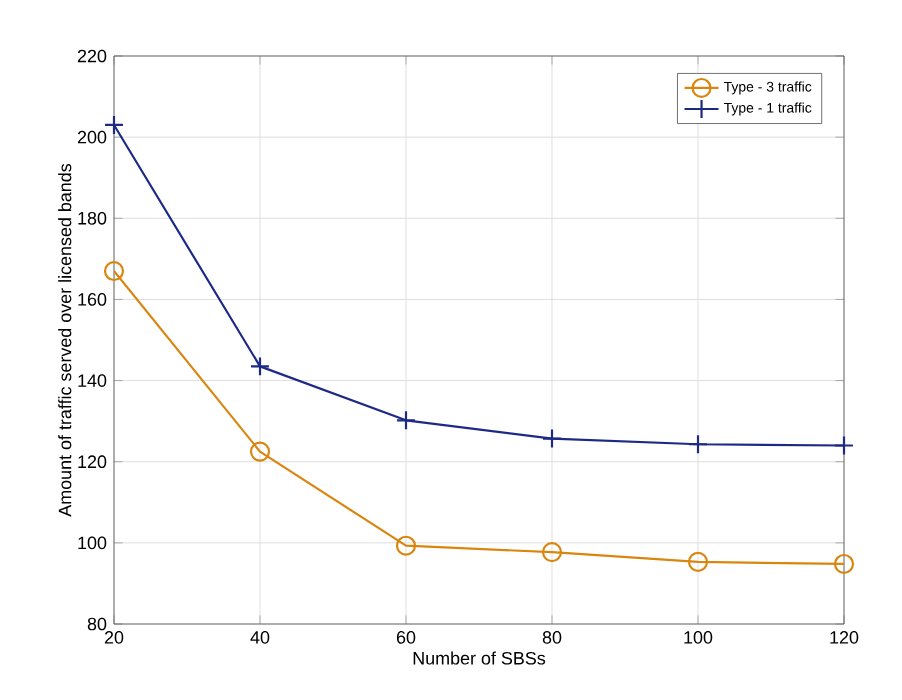 The width and height of the screenshot is (902, 700). Describe the element at coordinates (698, 637) in the screenshot. I see `x-tick-label: 100` at that location.